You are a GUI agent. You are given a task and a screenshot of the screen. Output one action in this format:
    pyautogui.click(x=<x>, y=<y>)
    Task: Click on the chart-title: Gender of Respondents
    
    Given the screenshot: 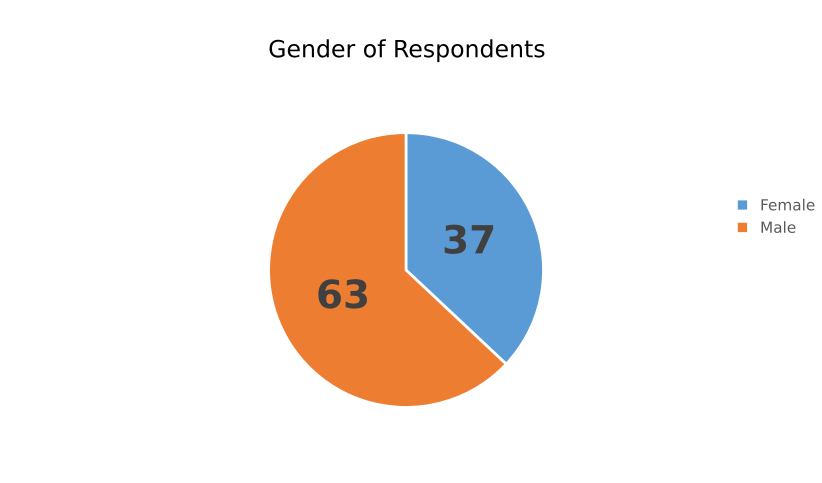 What is the action you would take?
    pyautogui.click(x=407, y=50)
    